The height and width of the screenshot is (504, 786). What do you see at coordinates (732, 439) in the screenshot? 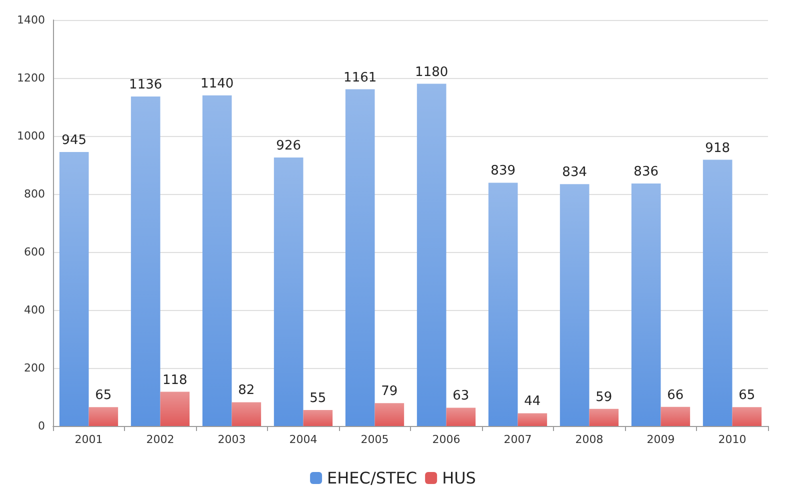
I see `x-tick-label: 2010` at bounding box center [732, 439].